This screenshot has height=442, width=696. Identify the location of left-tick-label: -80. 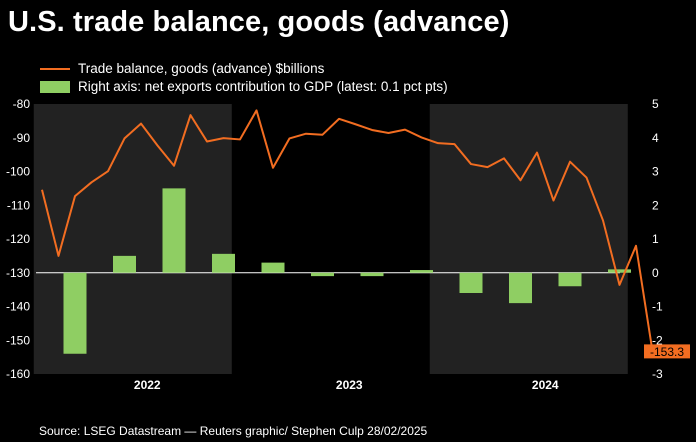
(22, 104).